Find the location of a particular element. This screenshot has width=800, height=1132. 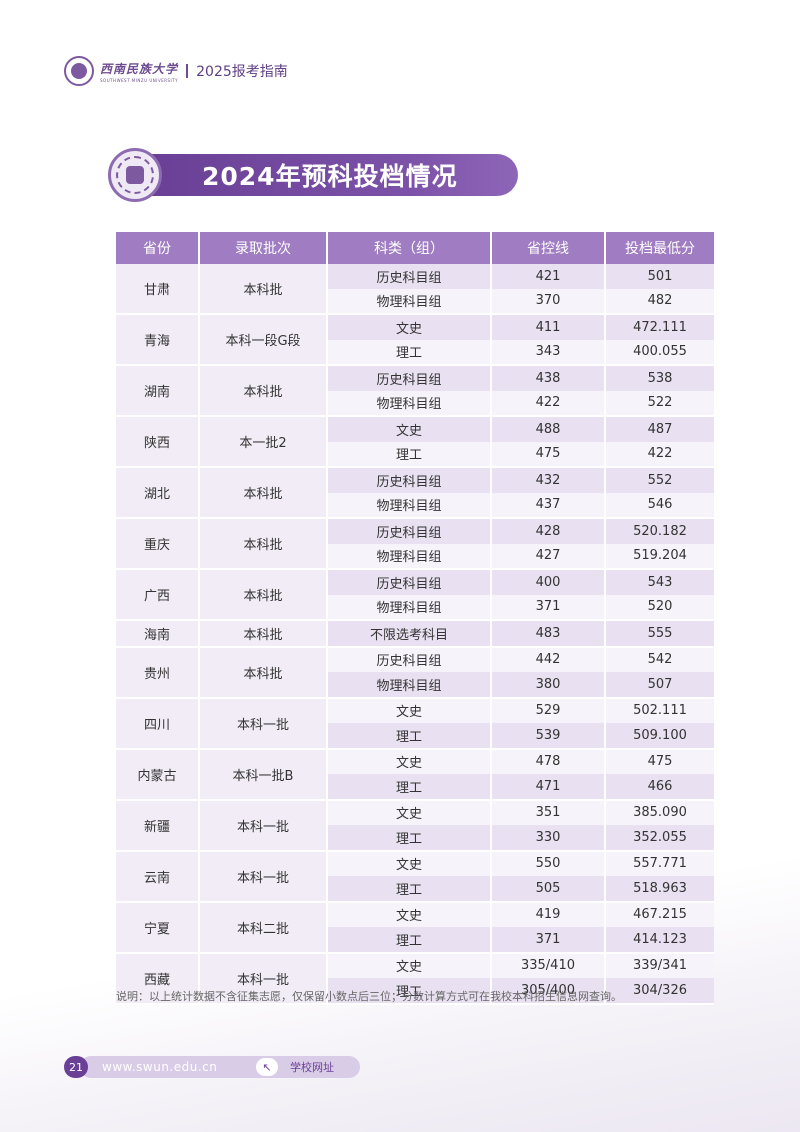

header-min-score: 投档最低分 is located at coordinates (660, 248).